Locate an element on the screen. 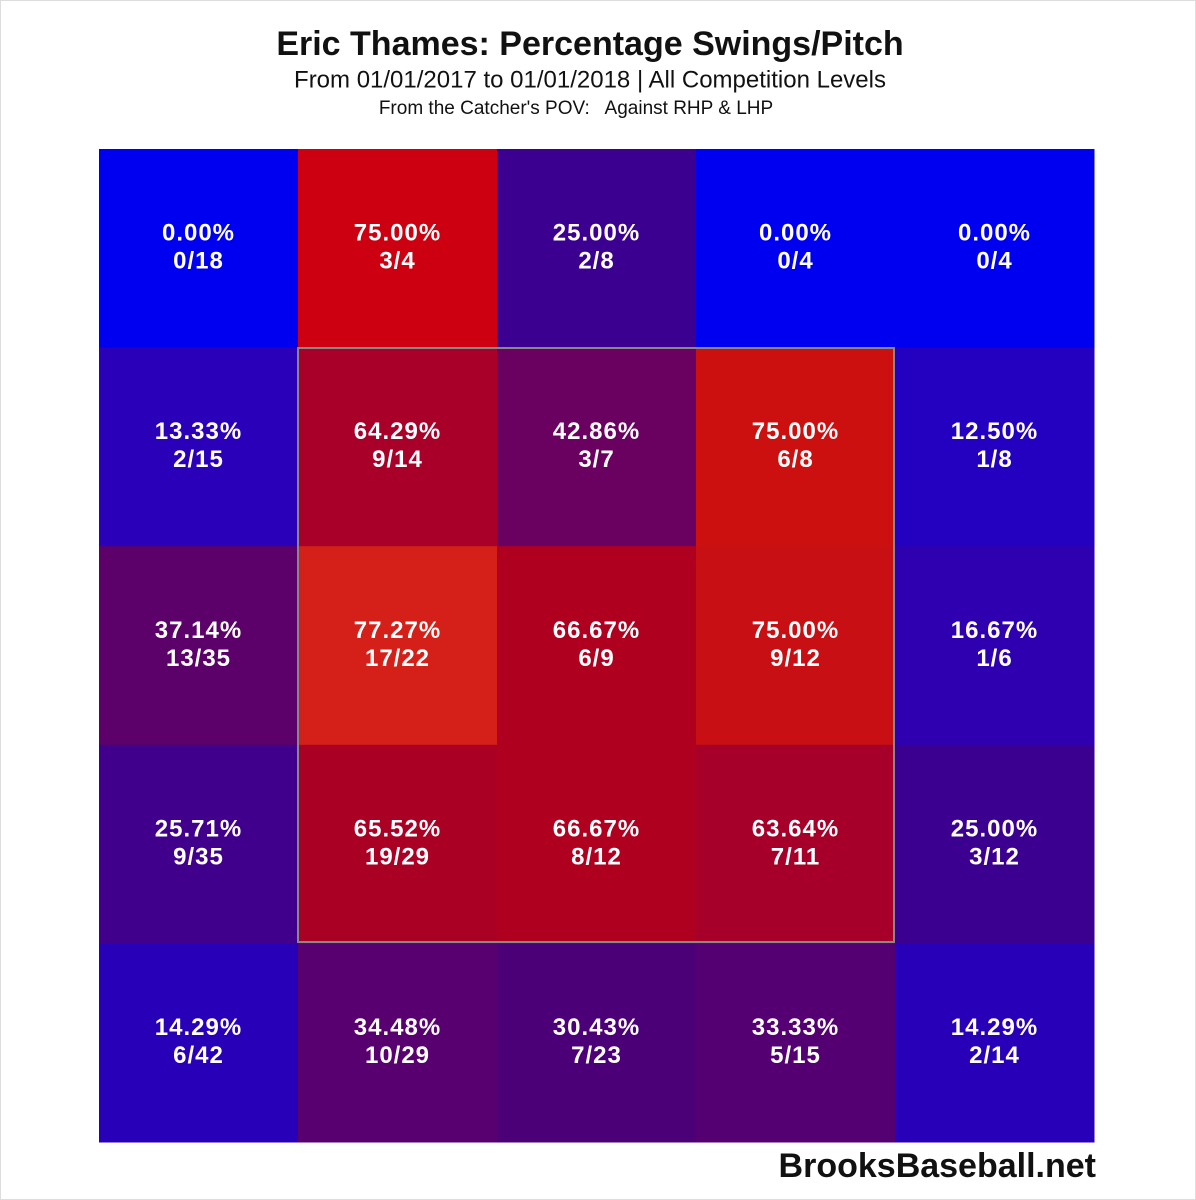 The height and width of the screenshot is (1200, 1196). cell-count: 13/35 is located at coordinates (198, 658).